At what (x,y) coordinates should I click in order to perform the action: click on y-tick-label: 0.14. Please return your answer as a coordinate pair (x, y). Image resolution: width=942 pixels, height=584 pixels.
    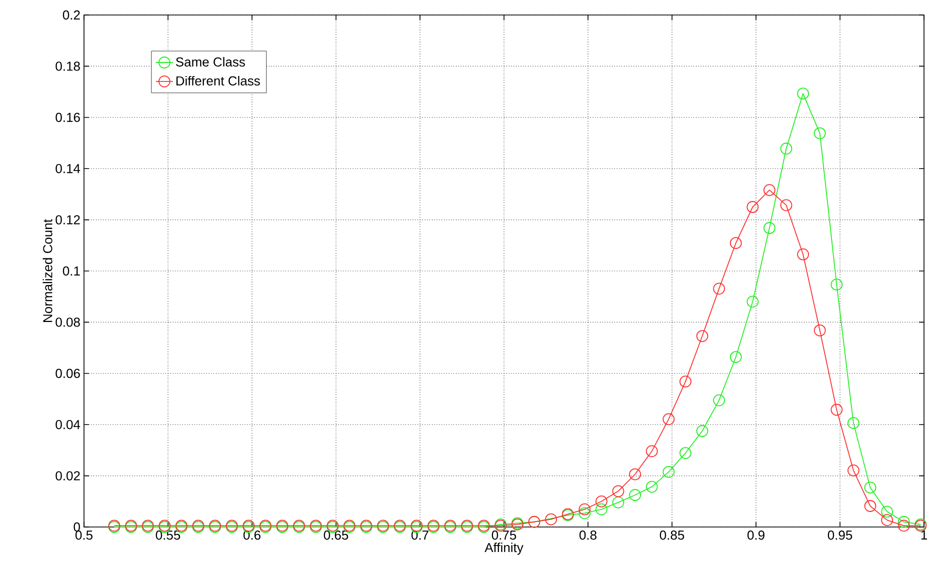
    Looking at the image, I should click on (68, 169).